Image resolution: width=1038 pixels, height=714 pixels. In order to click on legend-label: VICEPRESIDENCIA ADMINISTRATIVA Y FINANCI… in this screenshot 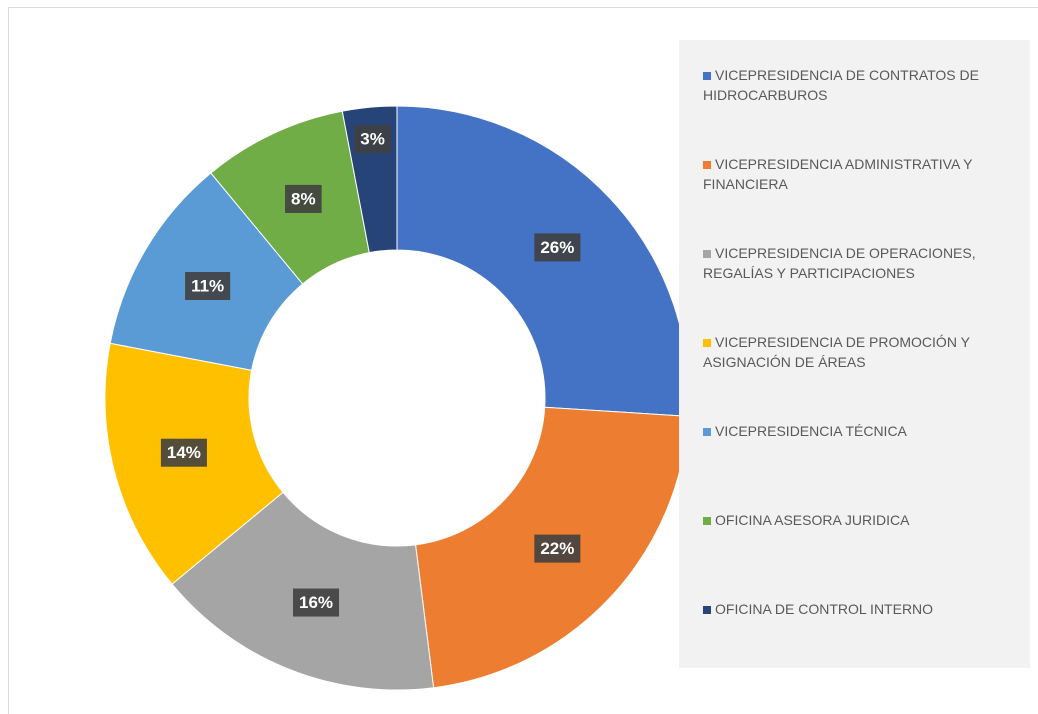, I will do `click(838, 174)`.